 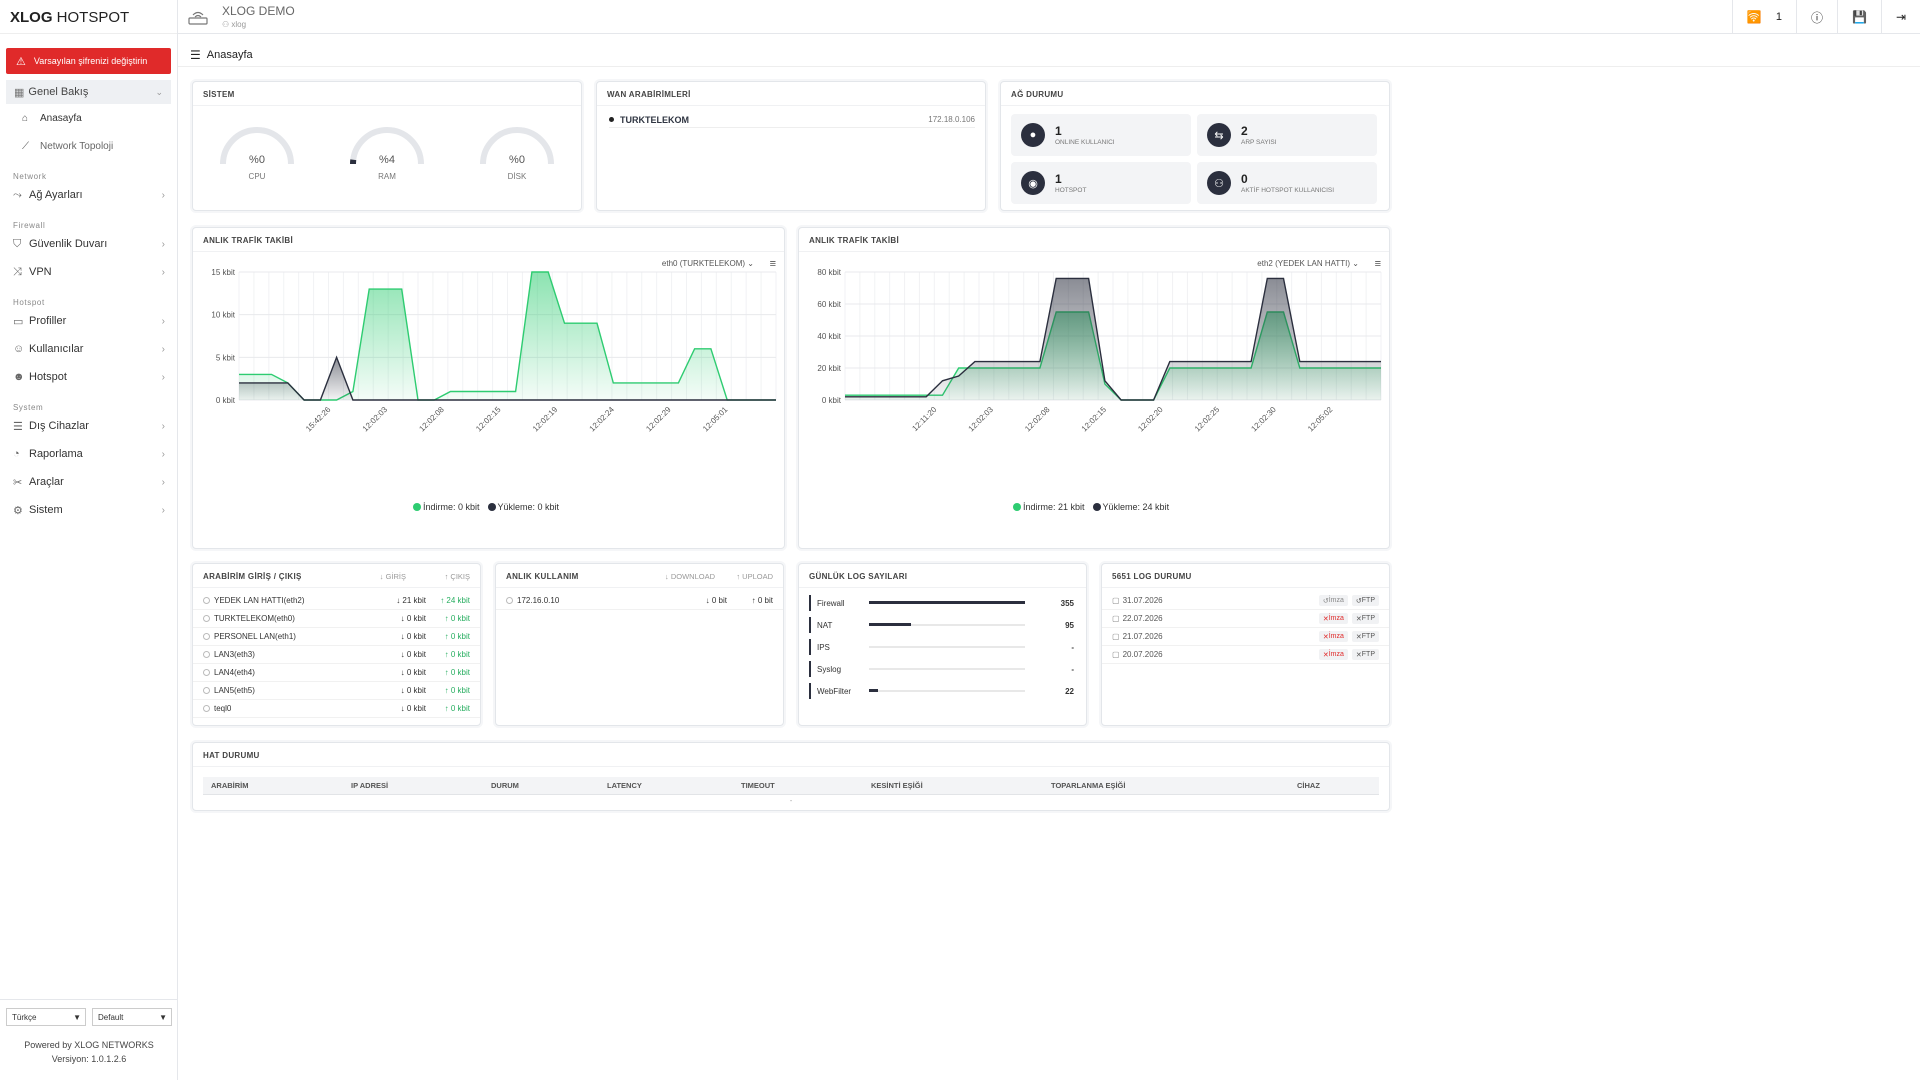 What do you see at coordinates (230, 785) in the screenshot?
I see `column-header: ARABİRİM` at bounding box center [230, 785].